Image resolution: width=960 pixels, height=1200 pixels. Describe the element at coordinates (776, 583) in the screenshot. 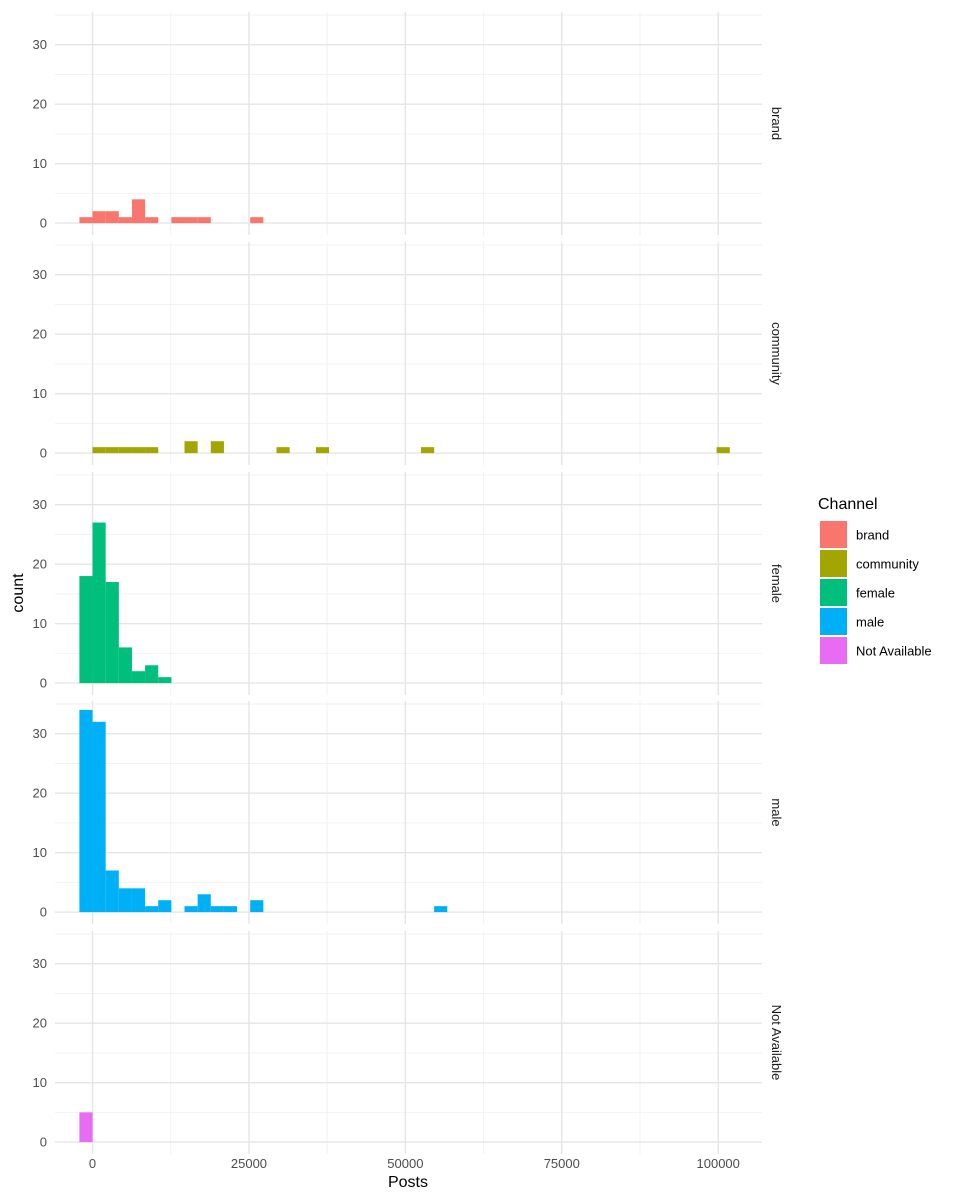

I see `facet-strip-label: female` at that location.